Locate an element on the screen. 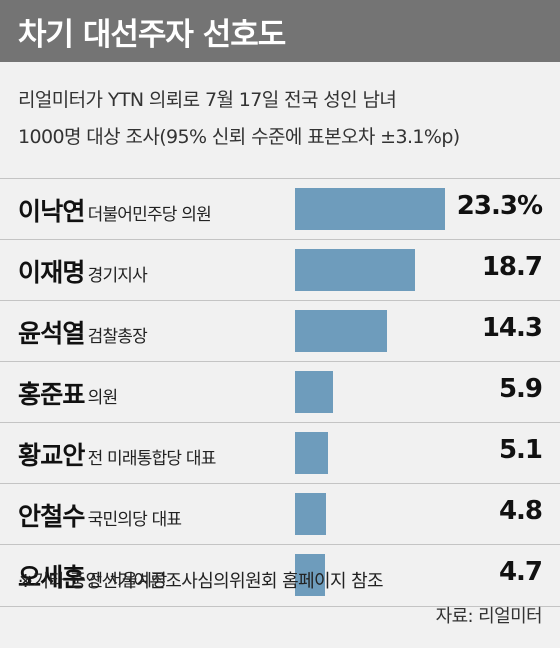 This screenshot has height=648, width=560. category-label: 이재명 경기지사 is located at coordinates (83, 271).